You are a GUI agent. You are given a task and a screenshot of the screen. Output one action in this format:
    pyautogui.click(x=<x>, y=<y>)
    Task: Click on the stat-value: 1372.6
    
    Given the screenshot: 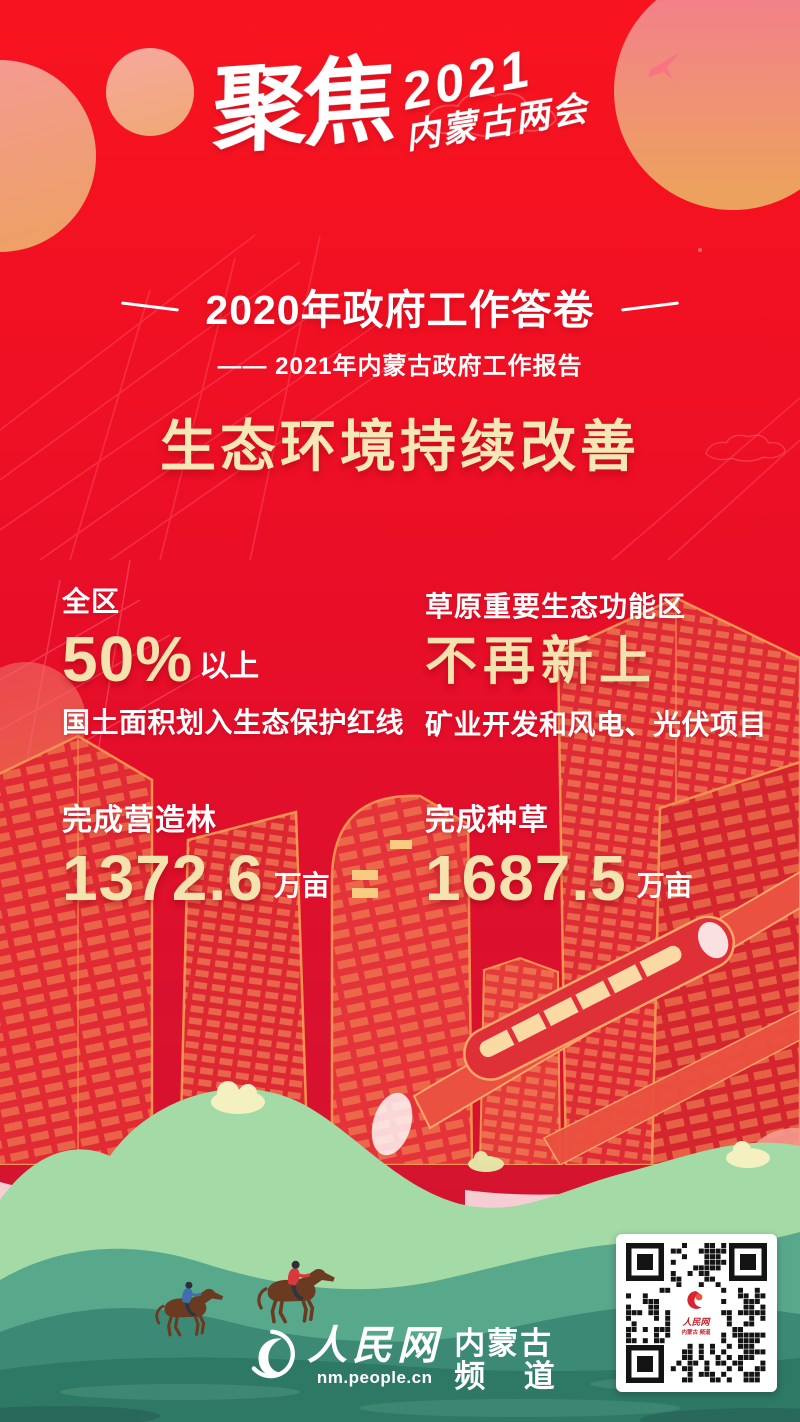 What is the action you would take?
    pyautogui.click(x=163, y=878)
    